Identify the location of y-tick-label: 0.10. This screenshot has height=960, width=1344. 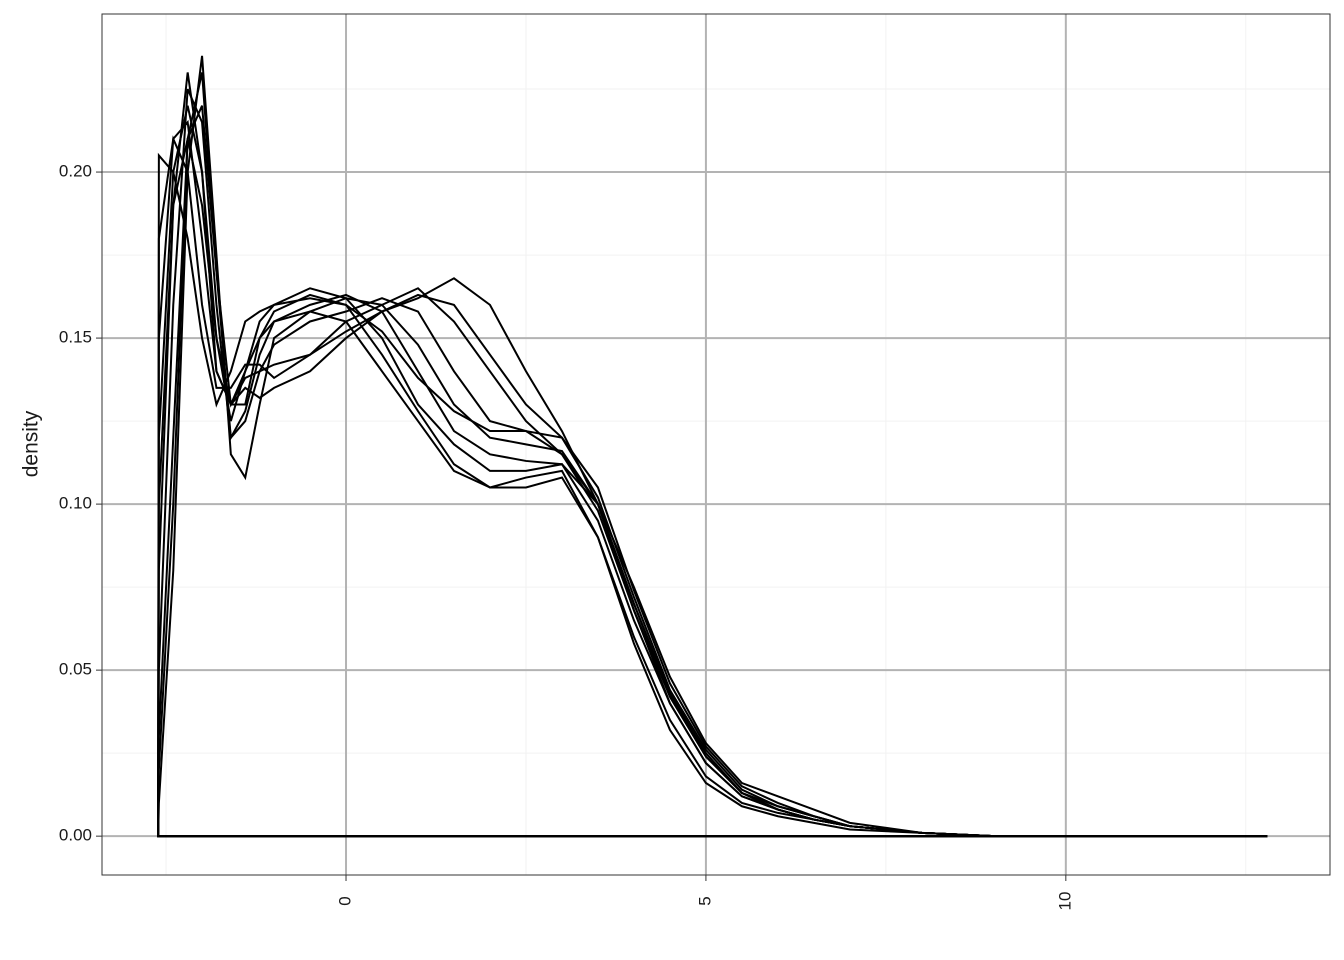
(75, 503).